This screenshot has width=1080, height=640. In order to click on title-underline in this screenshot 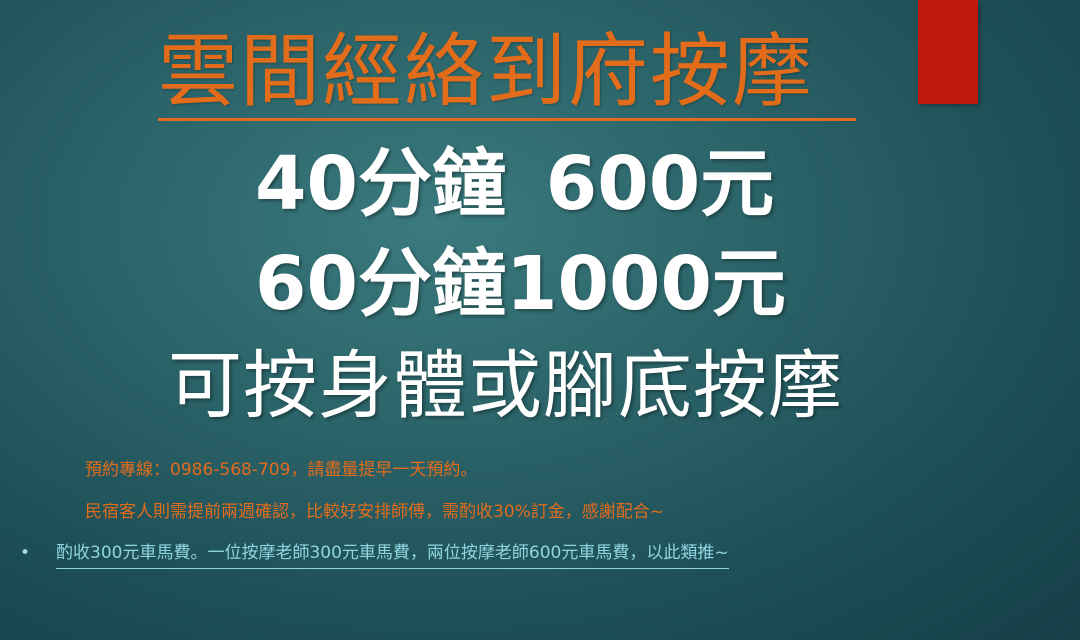, I will do `click(507, 119)`.